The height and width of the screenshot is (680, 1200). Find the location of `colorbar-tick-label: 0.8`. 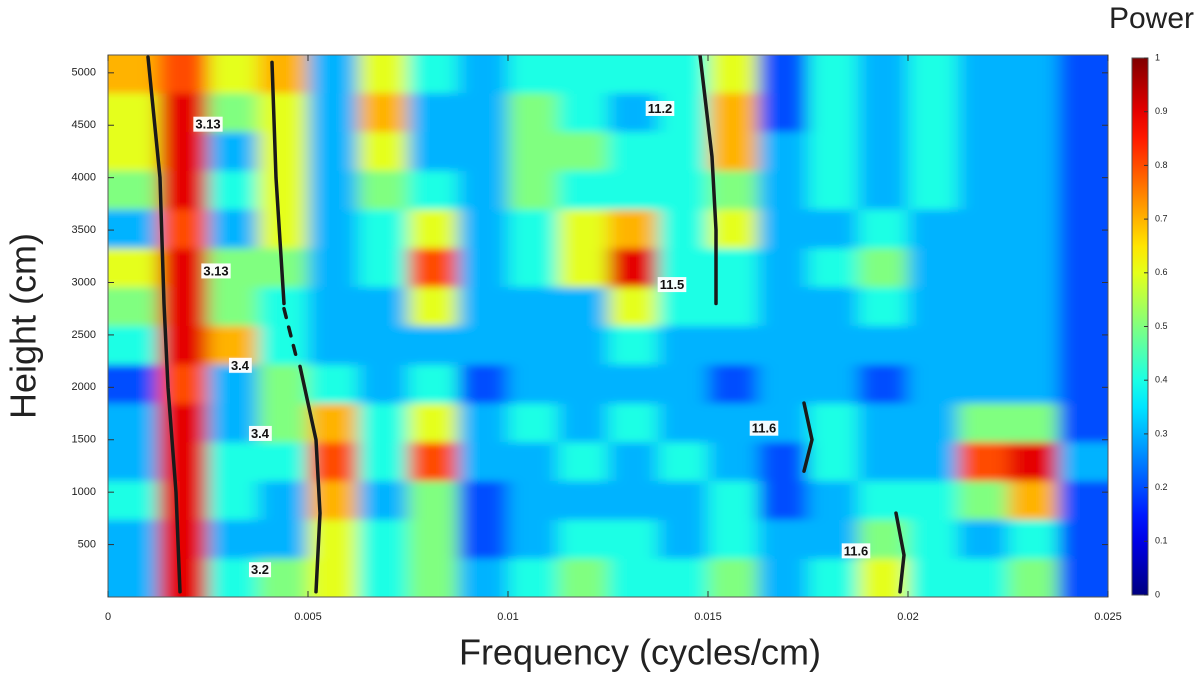

colorbar-tick-label: 0.8 is located at coordinates (1161, 165).